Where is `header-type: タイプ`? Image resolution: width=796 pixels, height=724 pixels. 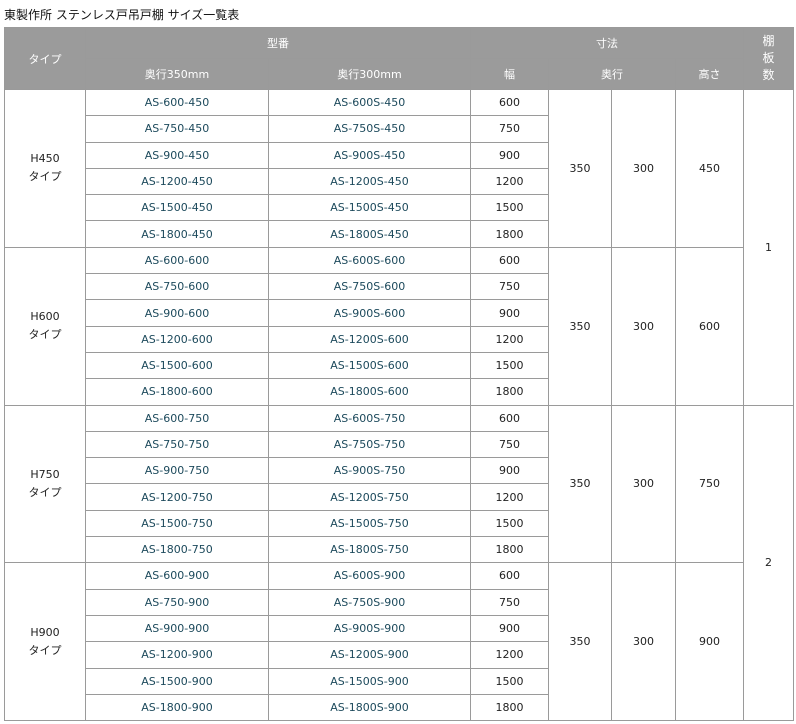
header-type: タイプ is located at coordinates (45, 58).